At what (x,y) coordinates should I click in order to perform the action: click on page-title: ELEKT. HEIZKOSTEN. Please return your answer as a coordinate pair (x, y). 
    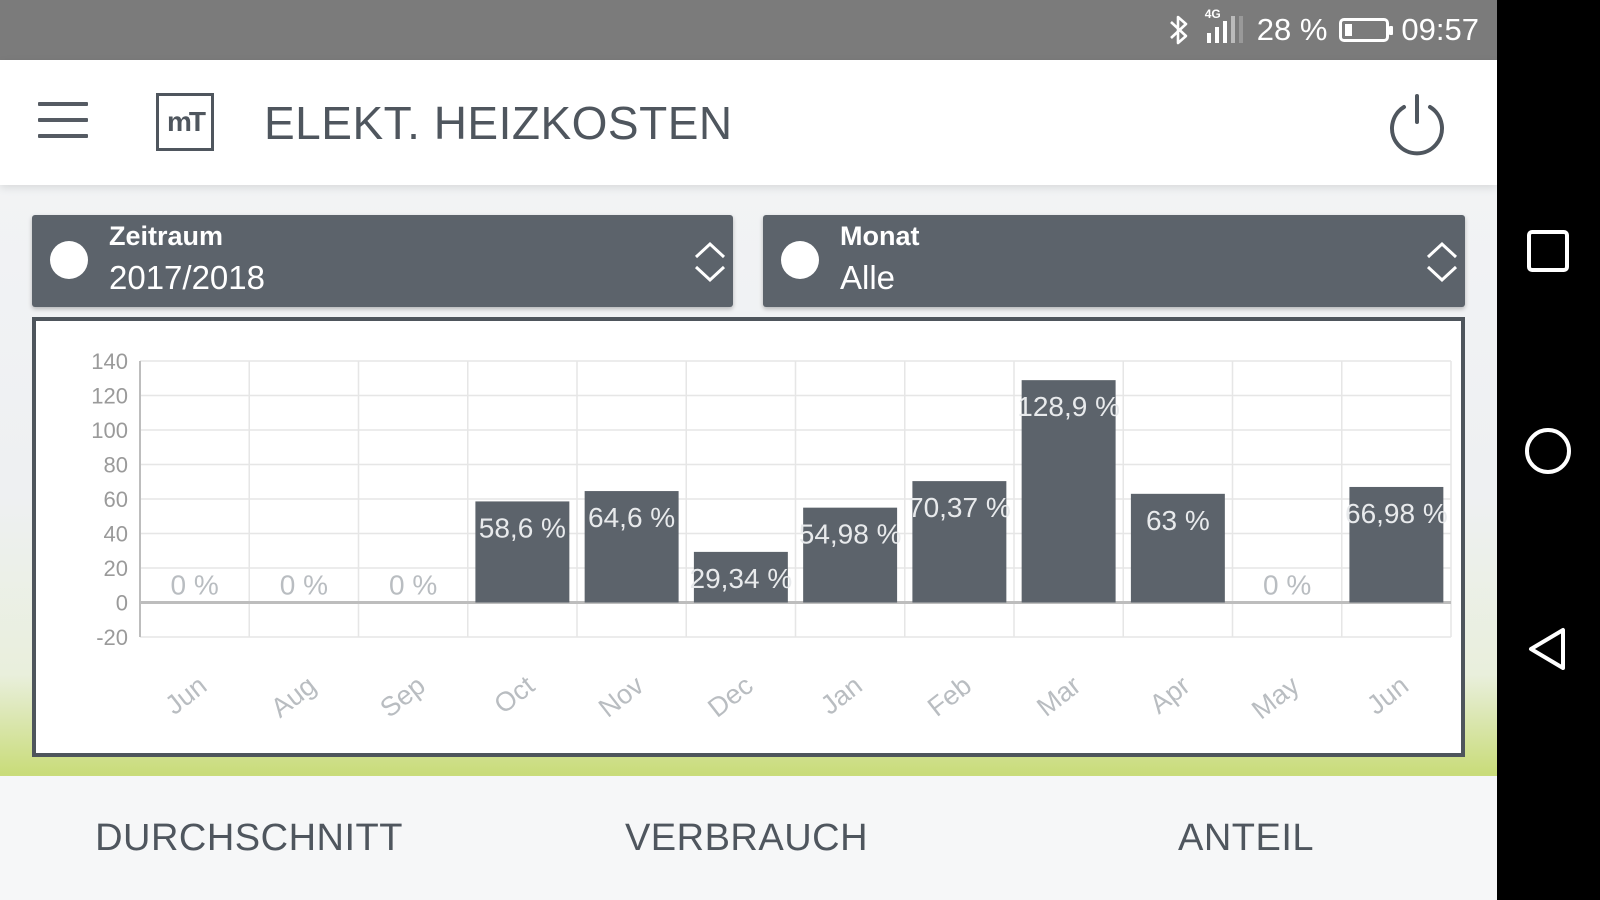
    Looking at the image, I should click on (498, 123).